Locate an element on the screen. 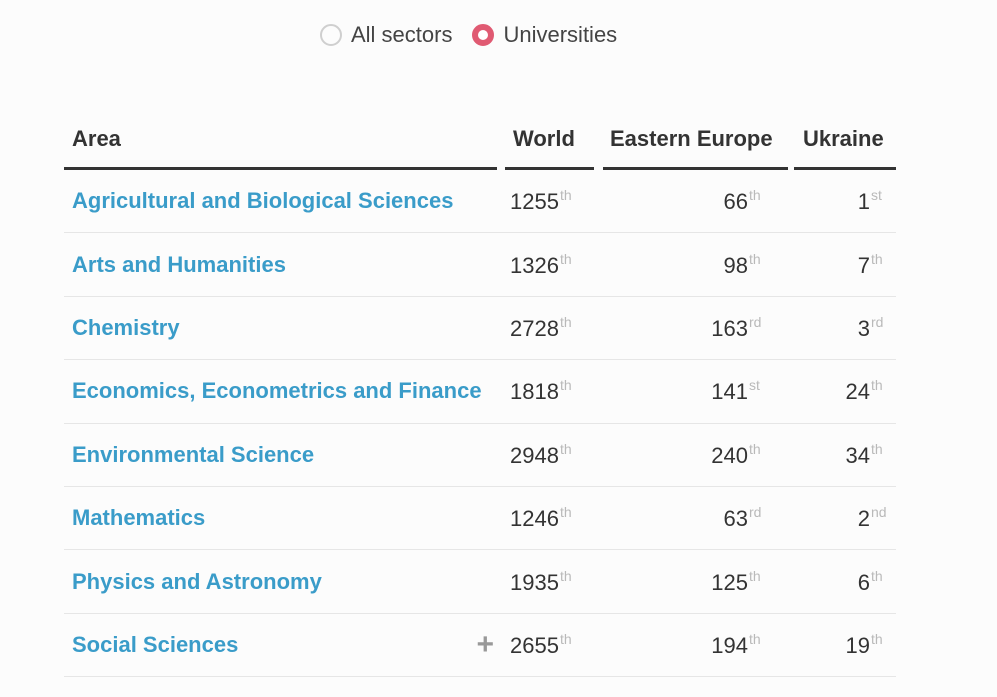 The image size is (997, 697). radio-label-universities: Universities is located at coordinates (560, 34).